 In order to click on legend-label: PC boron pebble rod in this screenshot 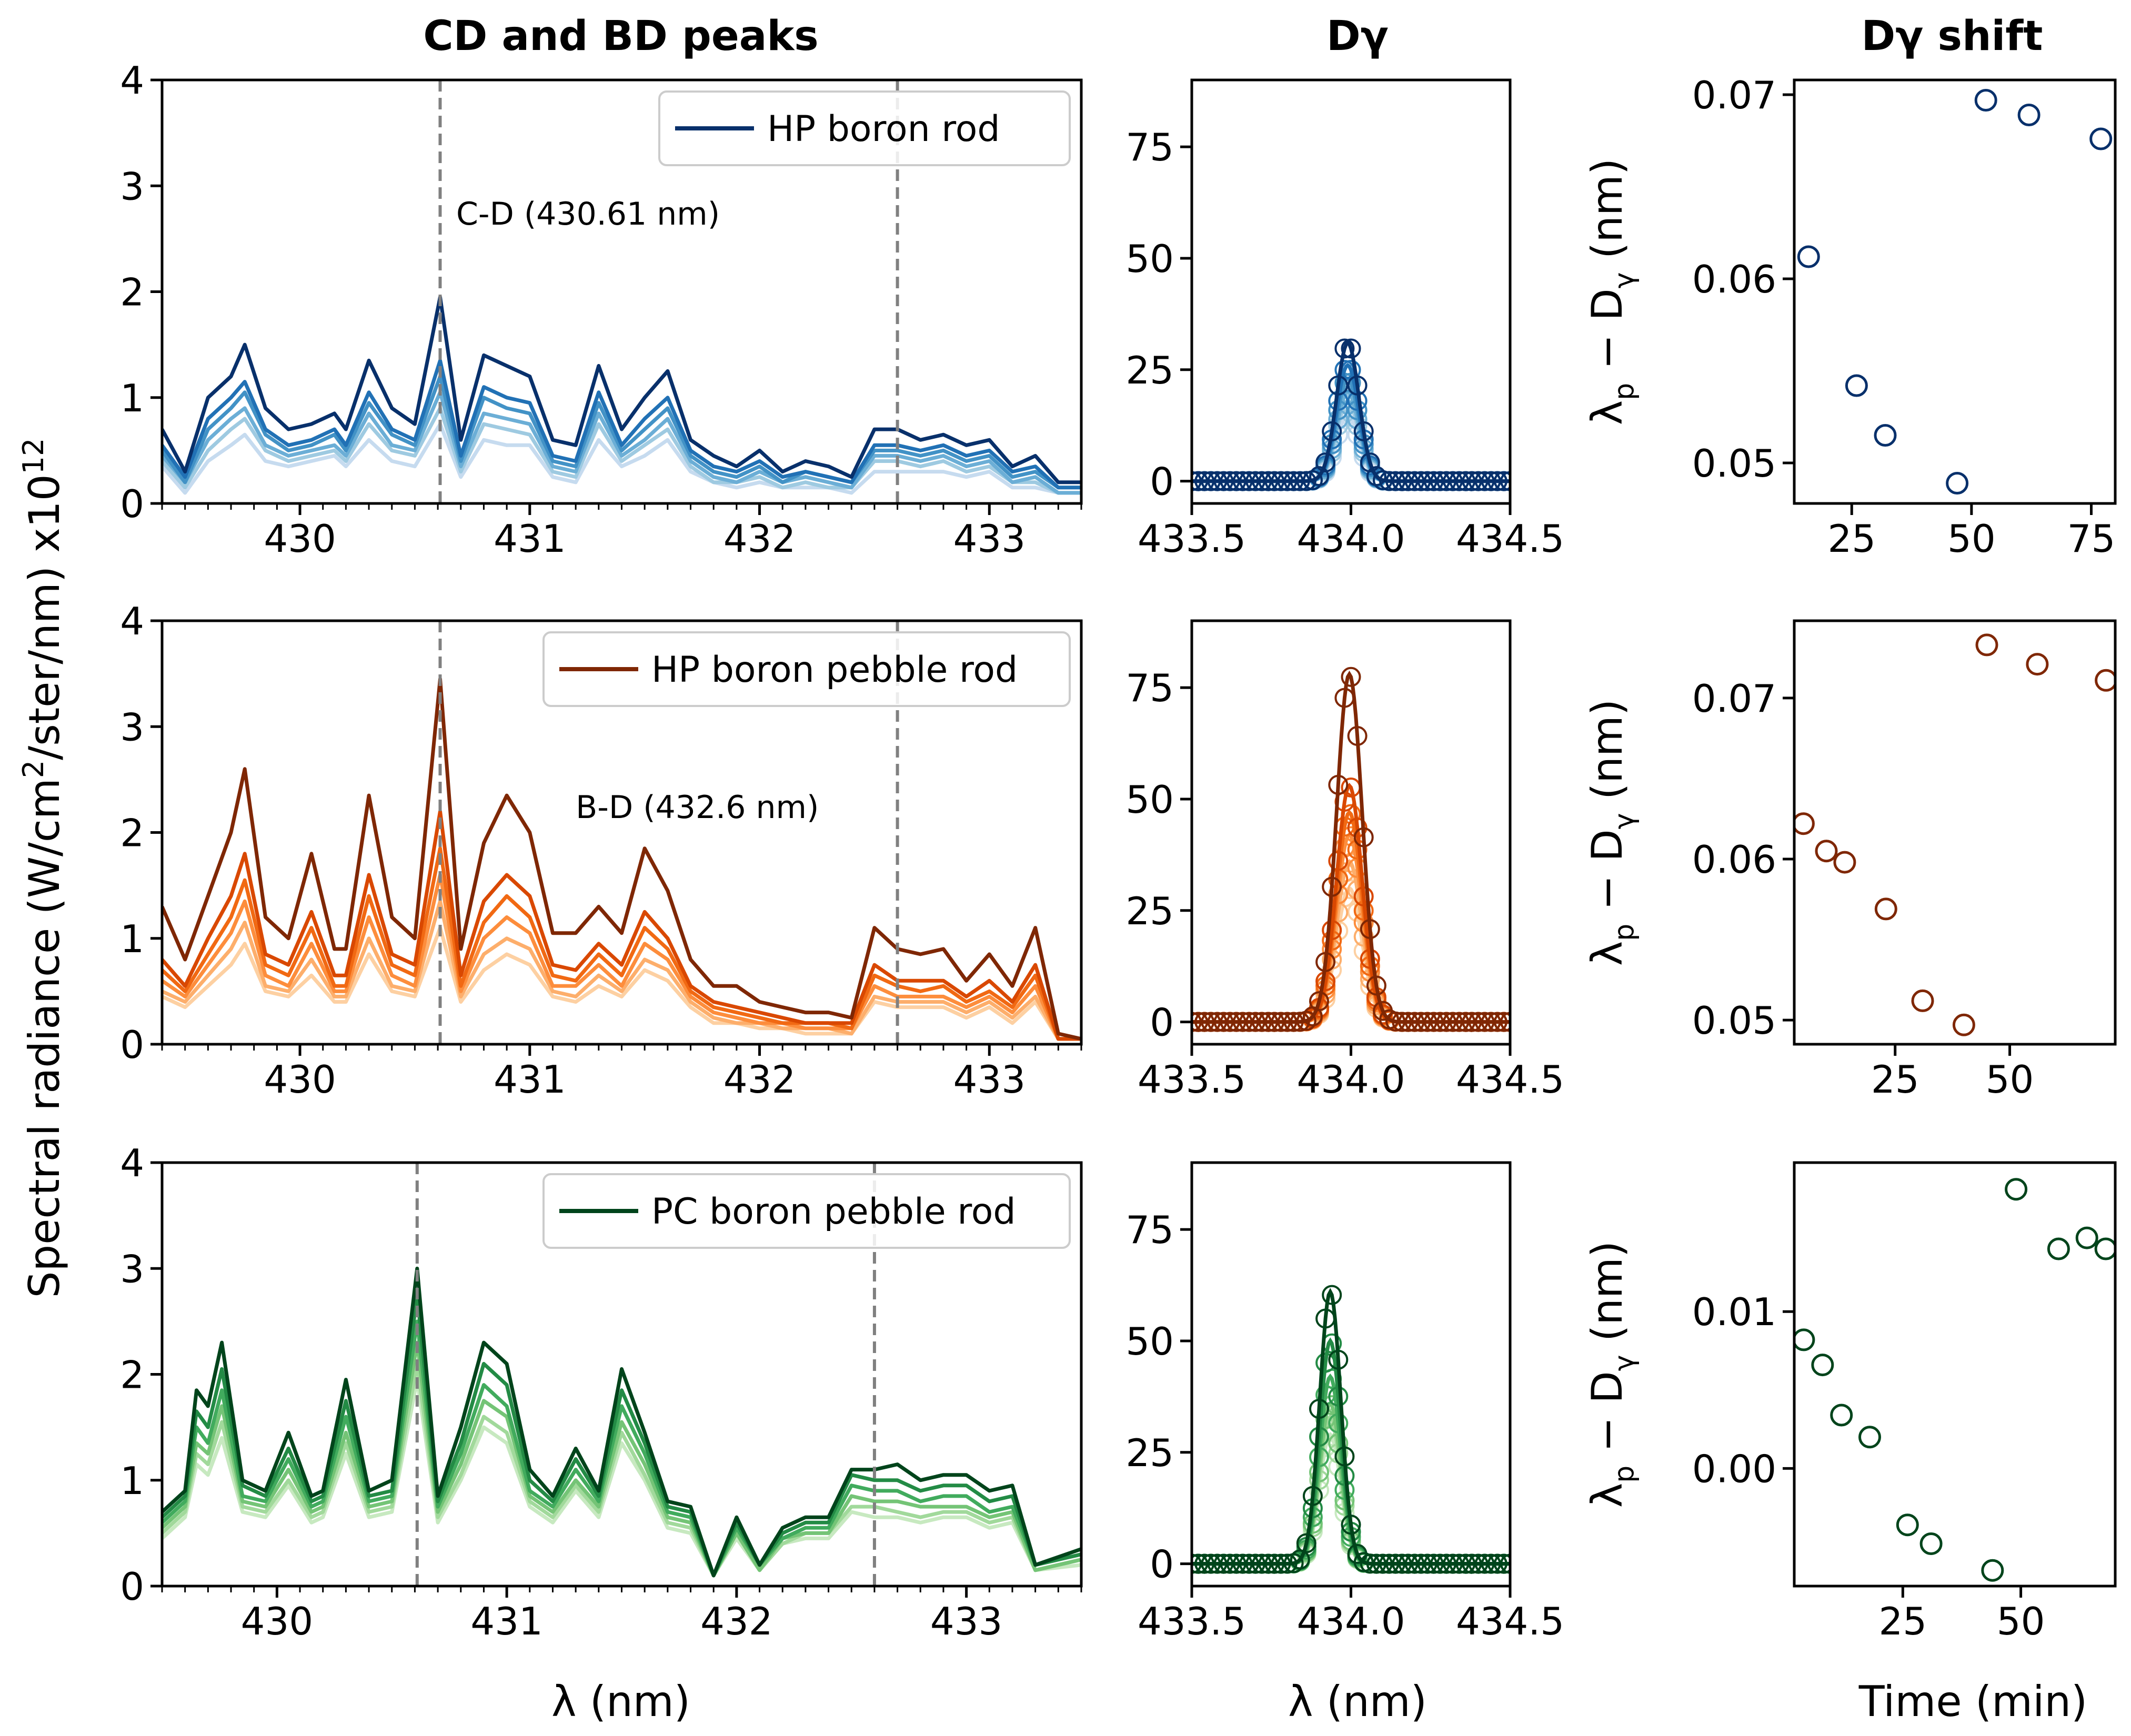, I will do `click(833, 1212)`.